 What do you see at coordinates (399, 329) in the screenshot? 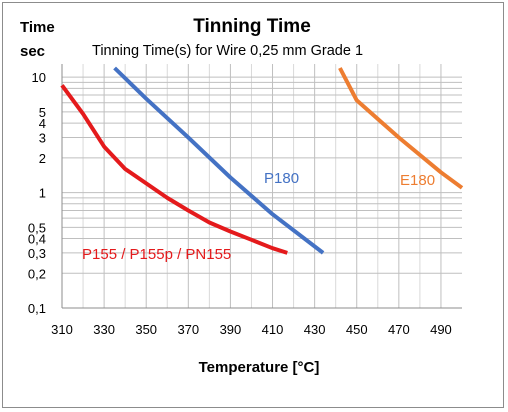
I see `x-tick-label: 470` at bounding box center [399, 329].